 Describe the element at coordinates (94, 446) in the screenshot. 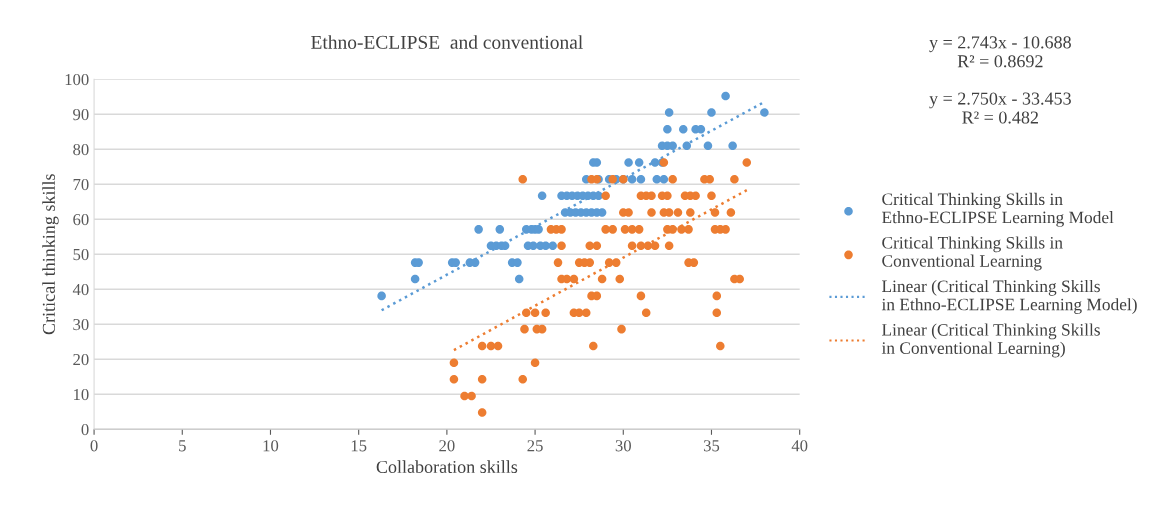

I see `x-tick-label: 0` at that location.